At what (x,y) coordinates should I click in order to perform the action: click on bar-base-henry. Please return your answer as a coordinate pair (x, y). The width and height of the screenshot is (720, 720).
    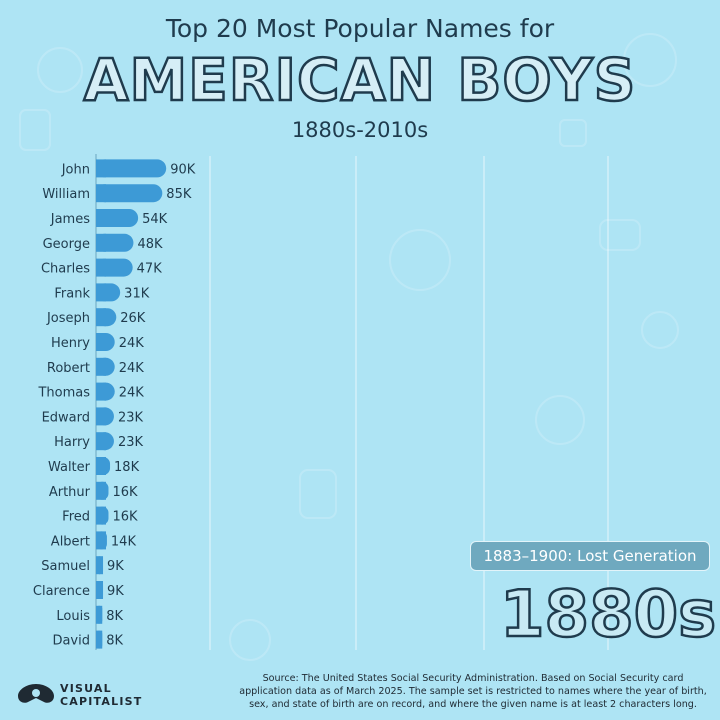
    Looking at the image, I should click on (101, 342).